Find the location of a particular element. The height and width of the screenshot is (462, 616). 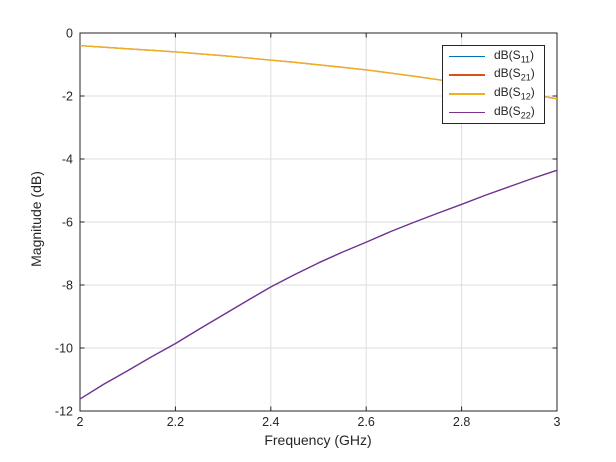

legend-label: dB(S21) is located at coordinates (514, 74).